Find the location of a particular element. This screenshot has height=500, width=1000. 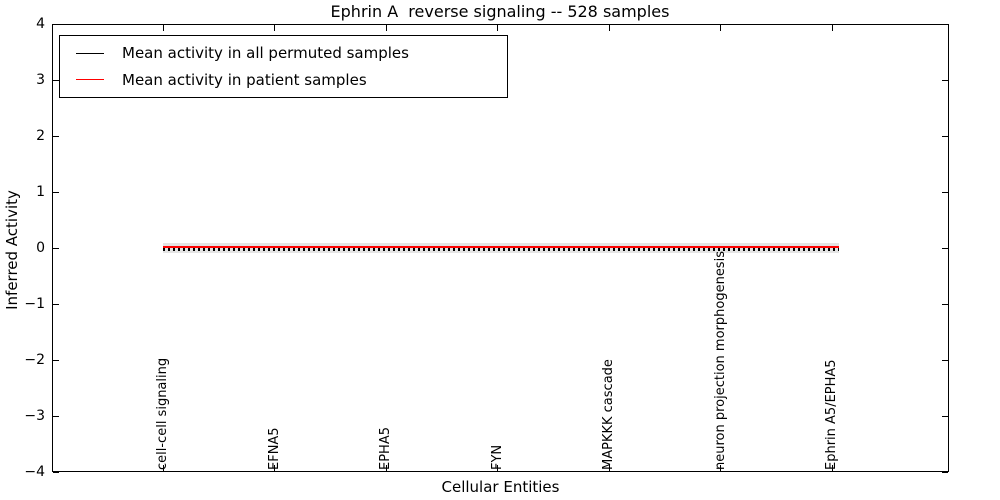

patient-mean-series-line is located at coordinates (501, 247).